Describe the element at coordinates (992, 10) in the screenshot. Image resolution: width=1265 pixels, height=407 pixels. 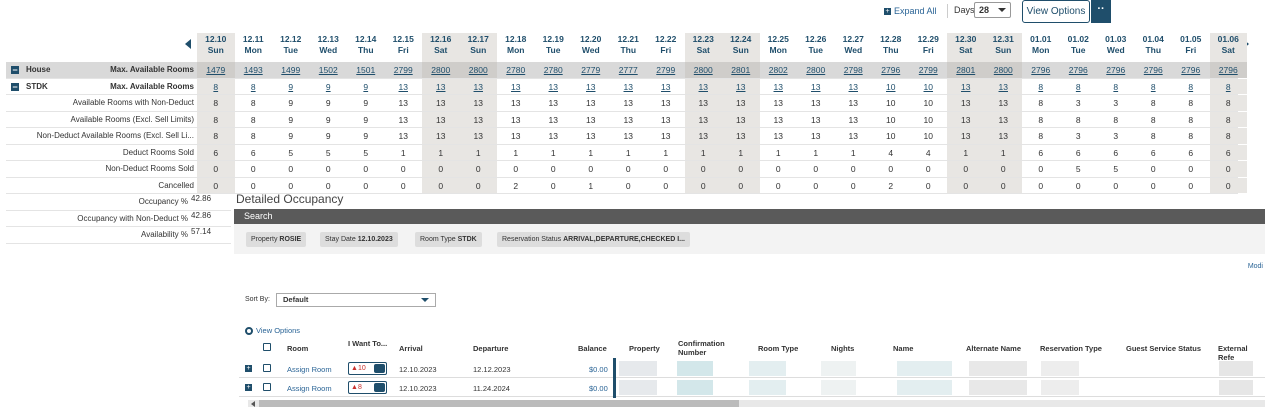
I see `days-select: 28` at that location.